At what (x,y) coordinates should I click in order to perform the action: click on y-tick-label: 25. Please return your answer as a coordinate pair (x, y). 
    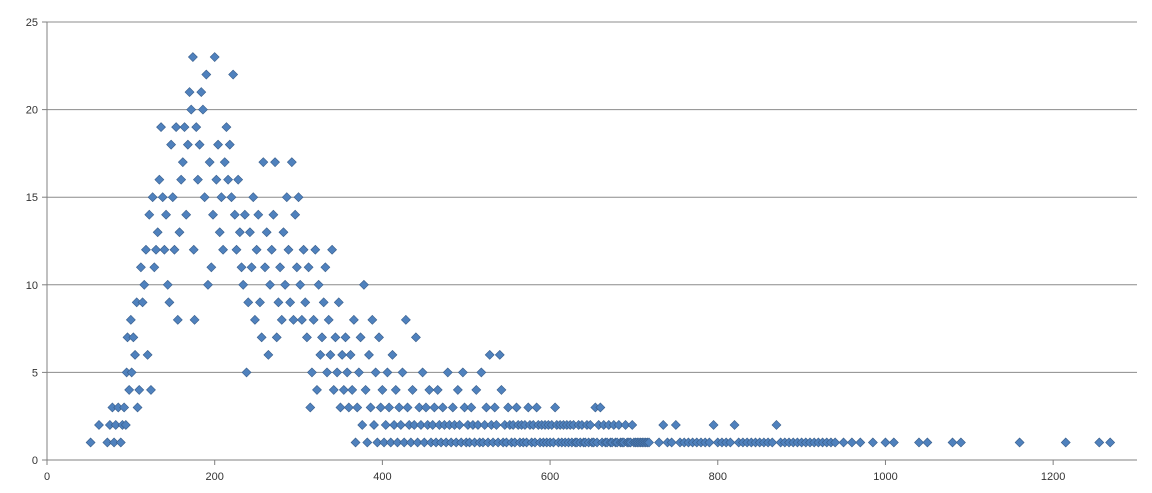
    Looking at the image, I should click on (32, 23).